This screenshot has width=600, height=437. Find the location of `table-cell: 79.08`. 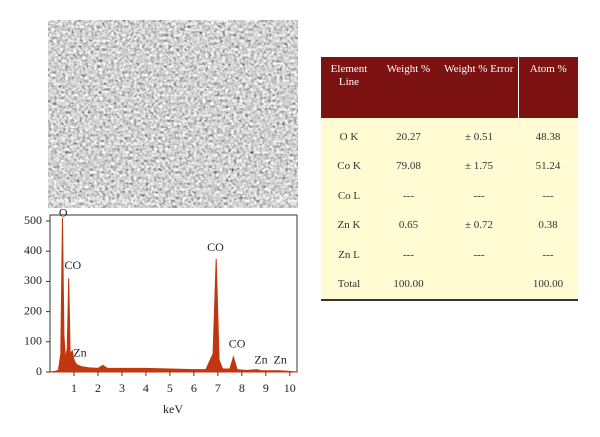

table-cell: 79.08 is located at coordinates (408, 166).